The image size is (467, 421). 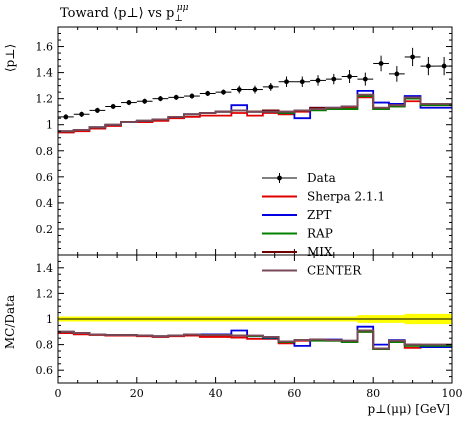 What do you see at coordinates (124, 13) in the screenshot?
I see `chart-title: Toward ⟨p⊥⟩ vs p⊥μμ` at bounding box center [124, 13].